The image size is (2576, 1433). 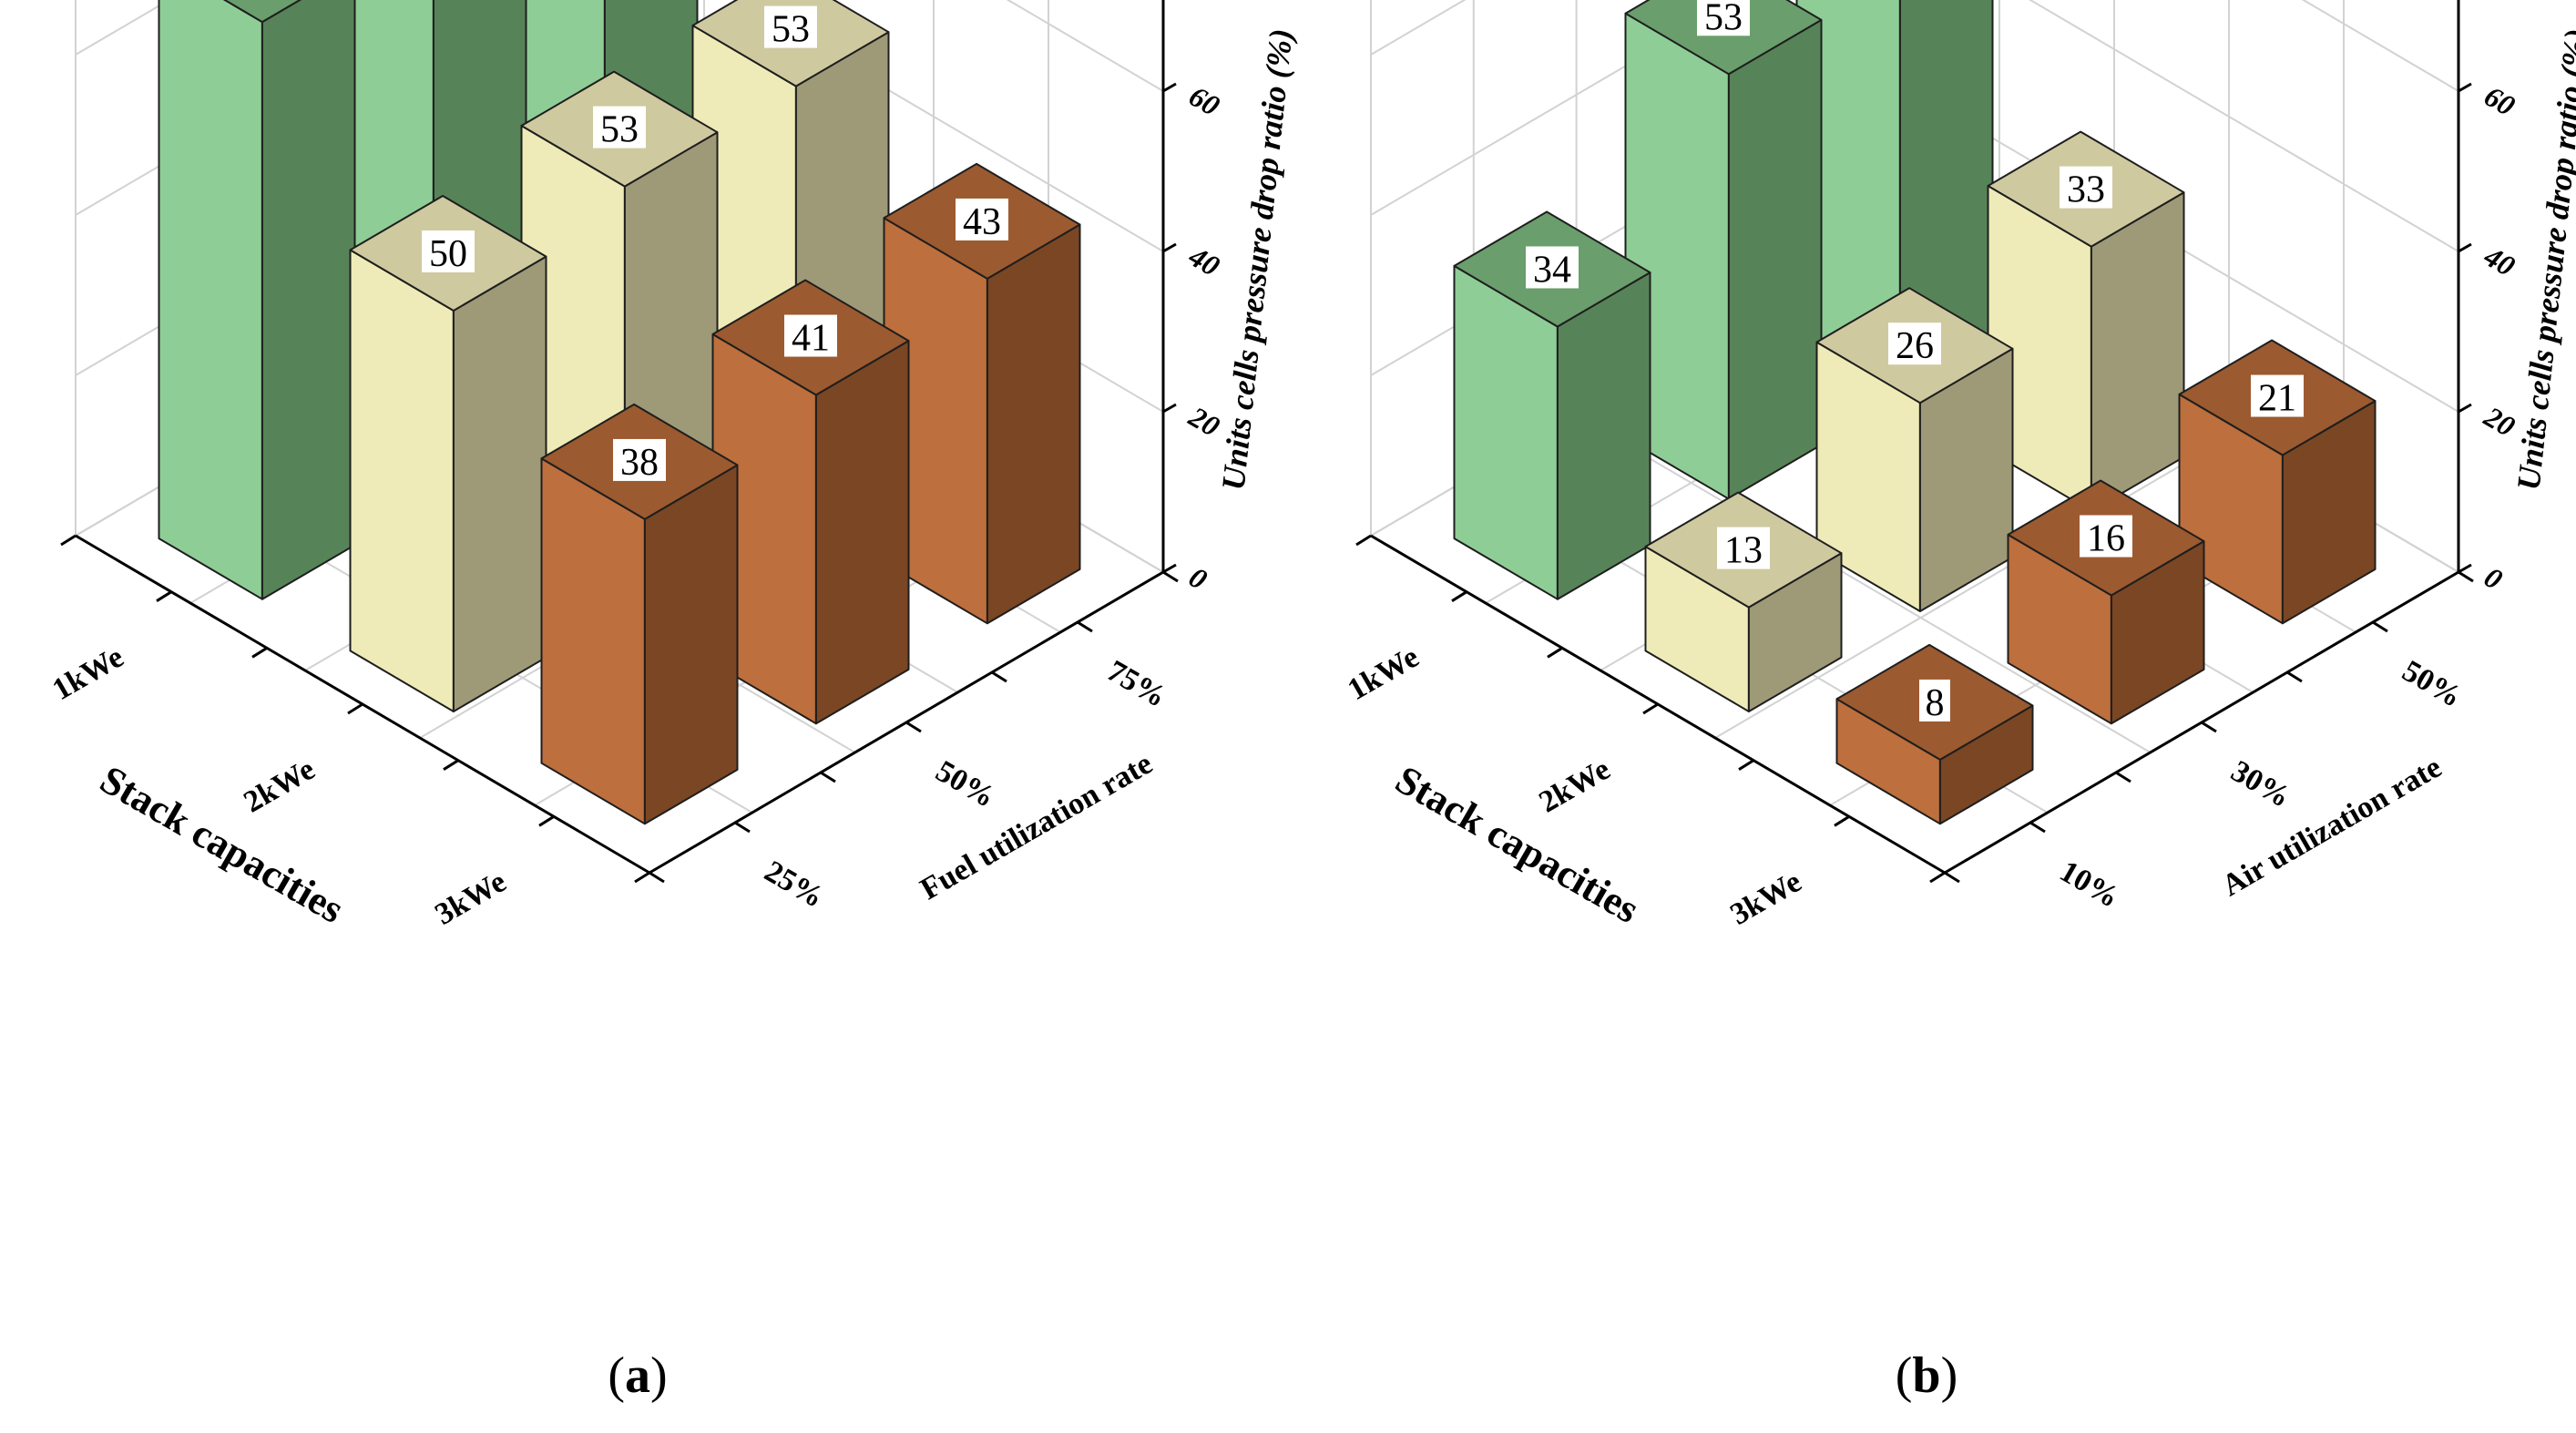 I want to click on chart-b-panel-label: (b), so click(x=1927, y=1375).